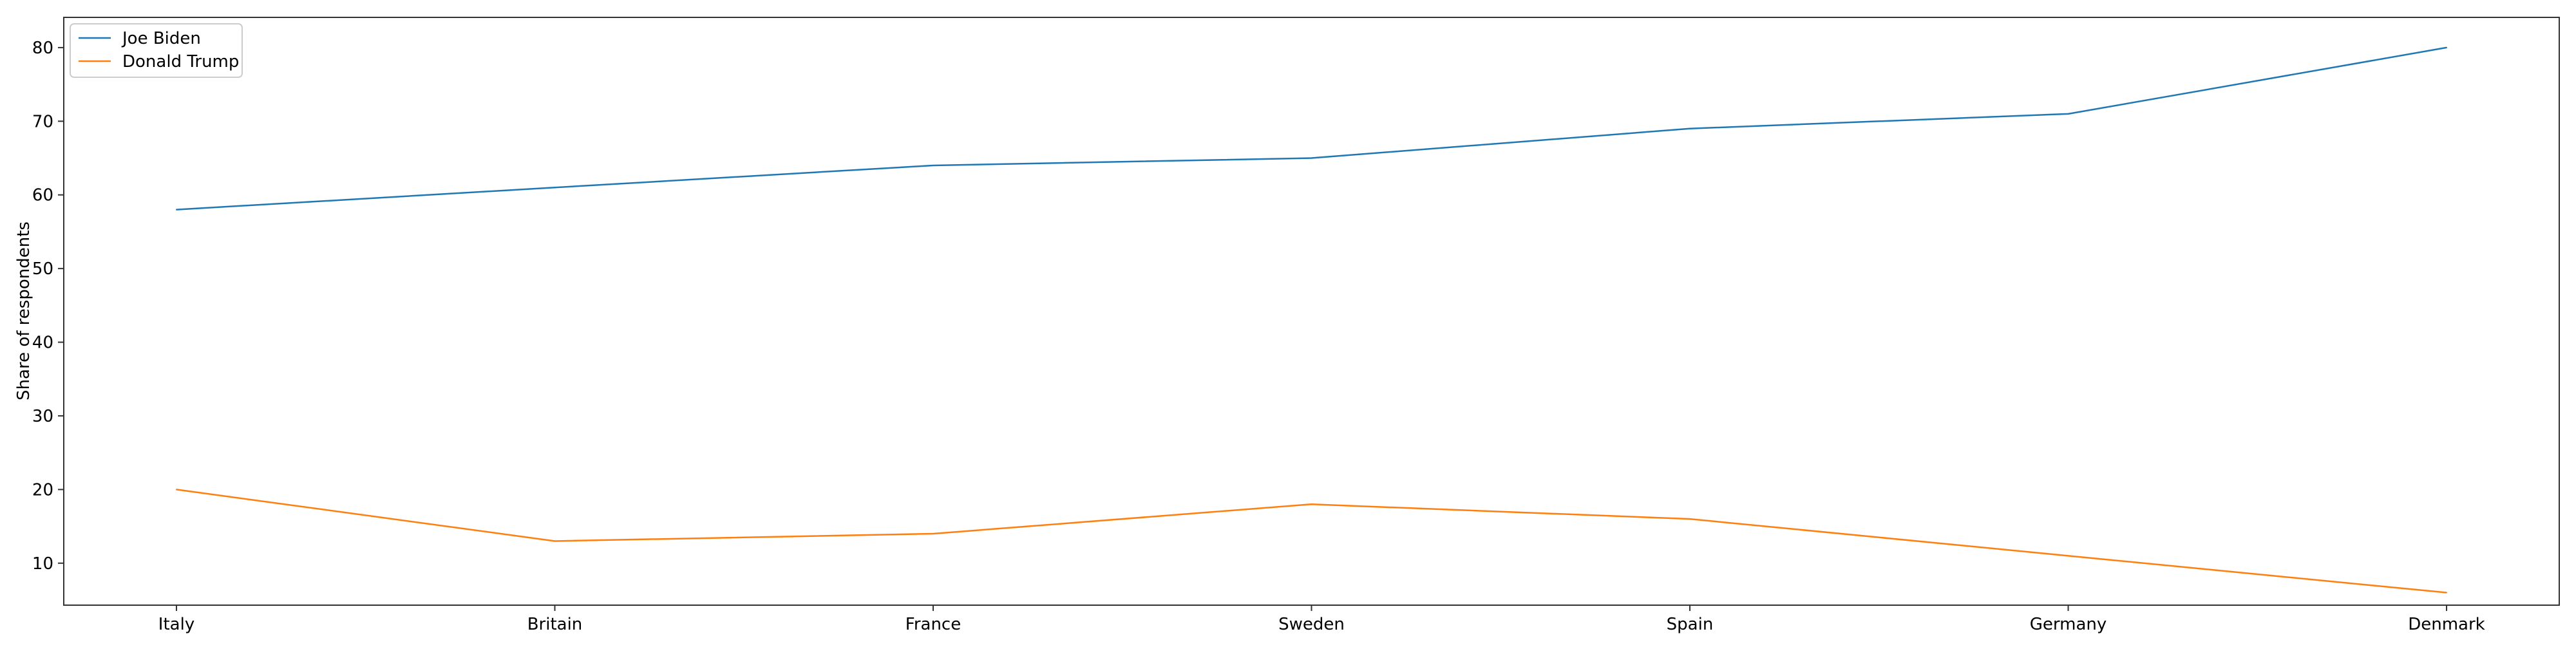  What do you see at coordinates (1311, 624) in the screenshot?
I see `x-tick-label-sweden: Sweden` at bounding box center [1311, 624].